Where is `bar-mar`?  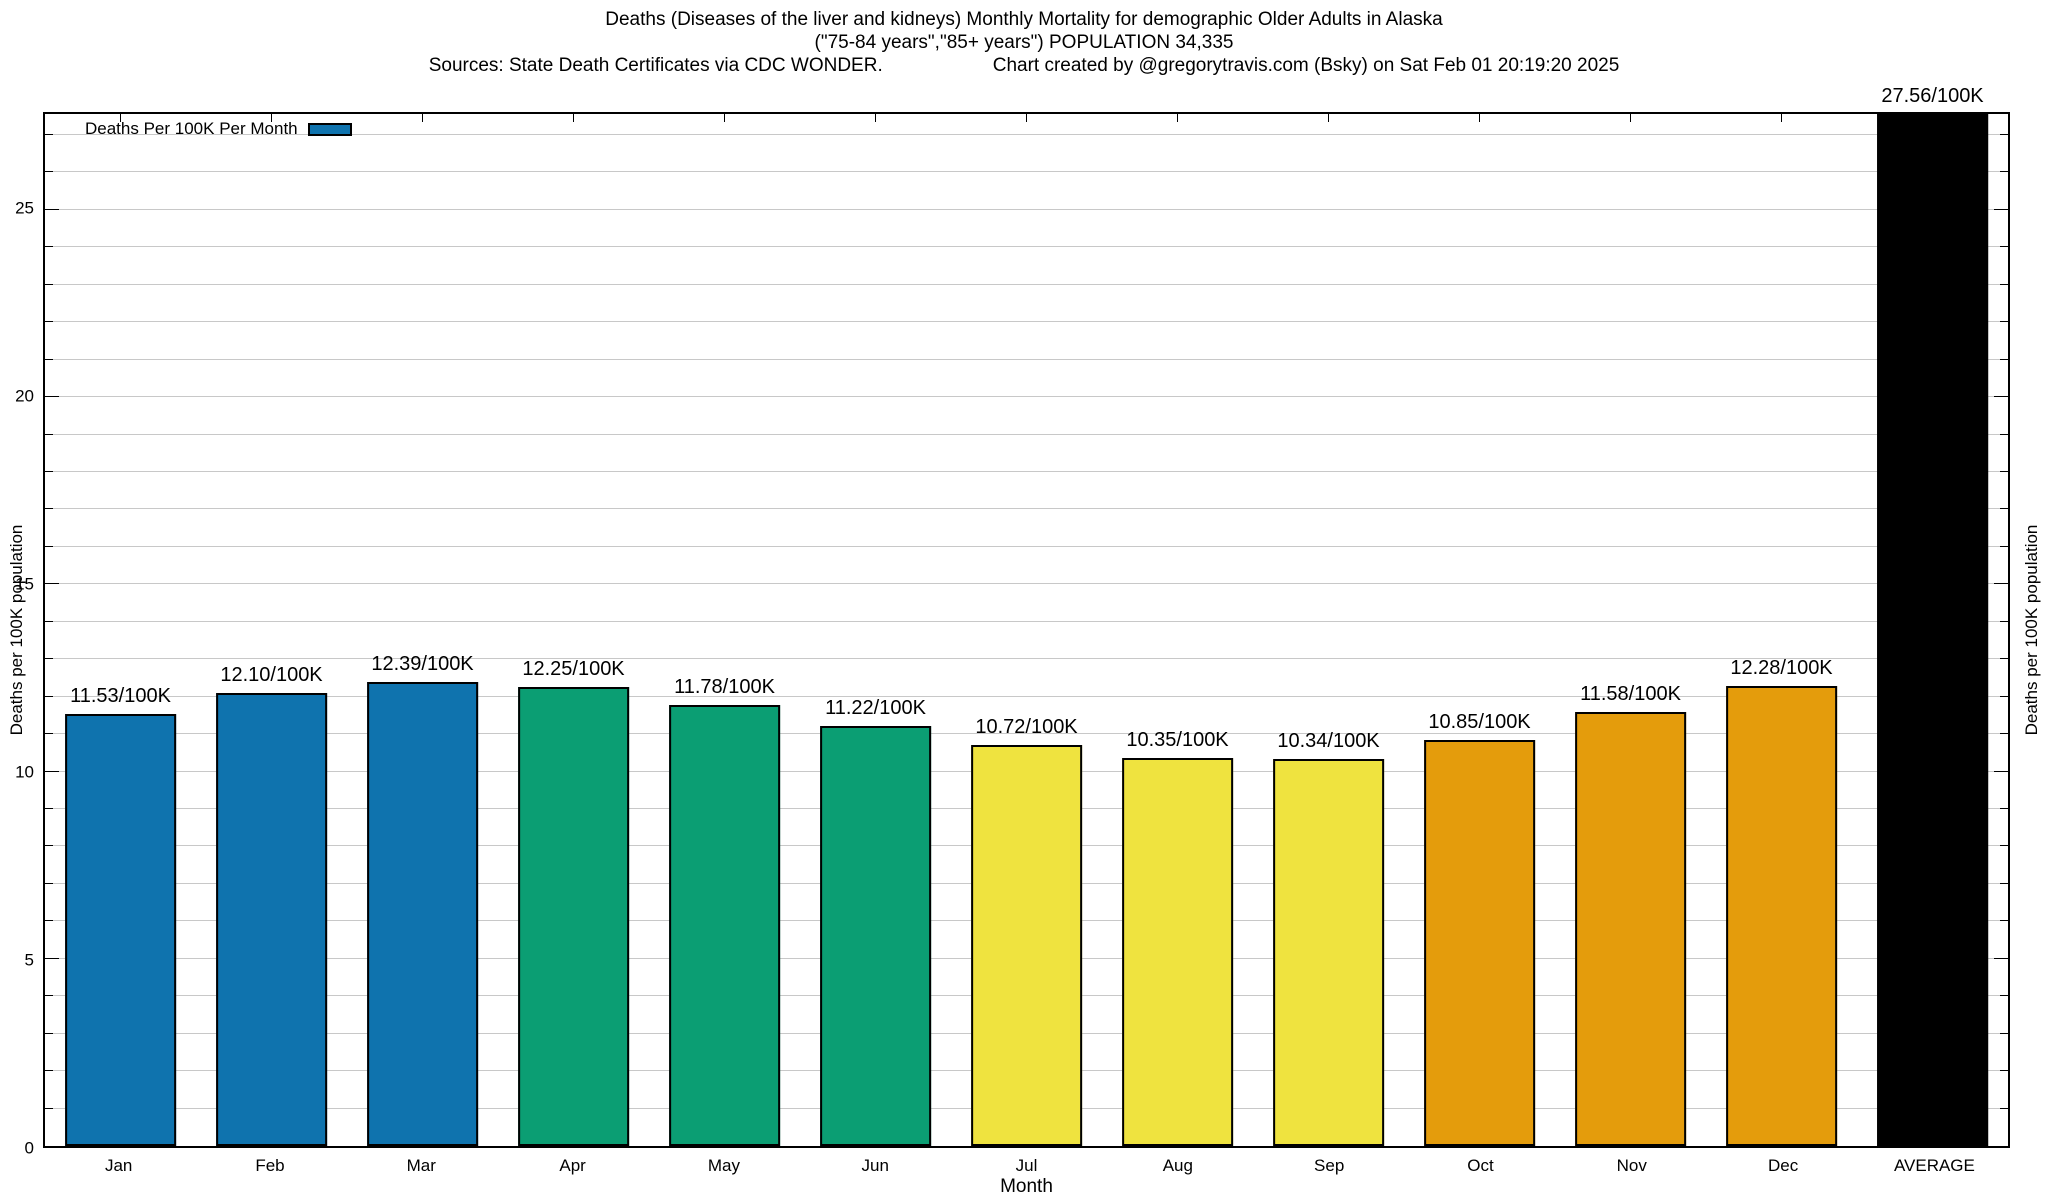 bar-mar is located at coordinates (422, 914).